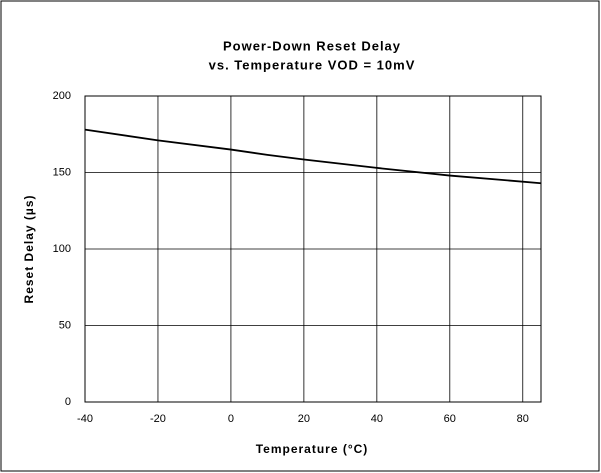  I want to click on x-tick-label: 80, so click(523, 419).